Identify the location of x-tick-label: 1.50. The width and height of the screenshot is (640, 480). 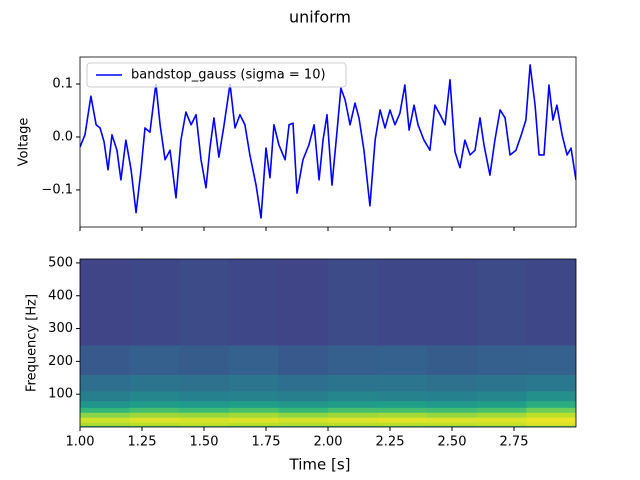
(204, 442).